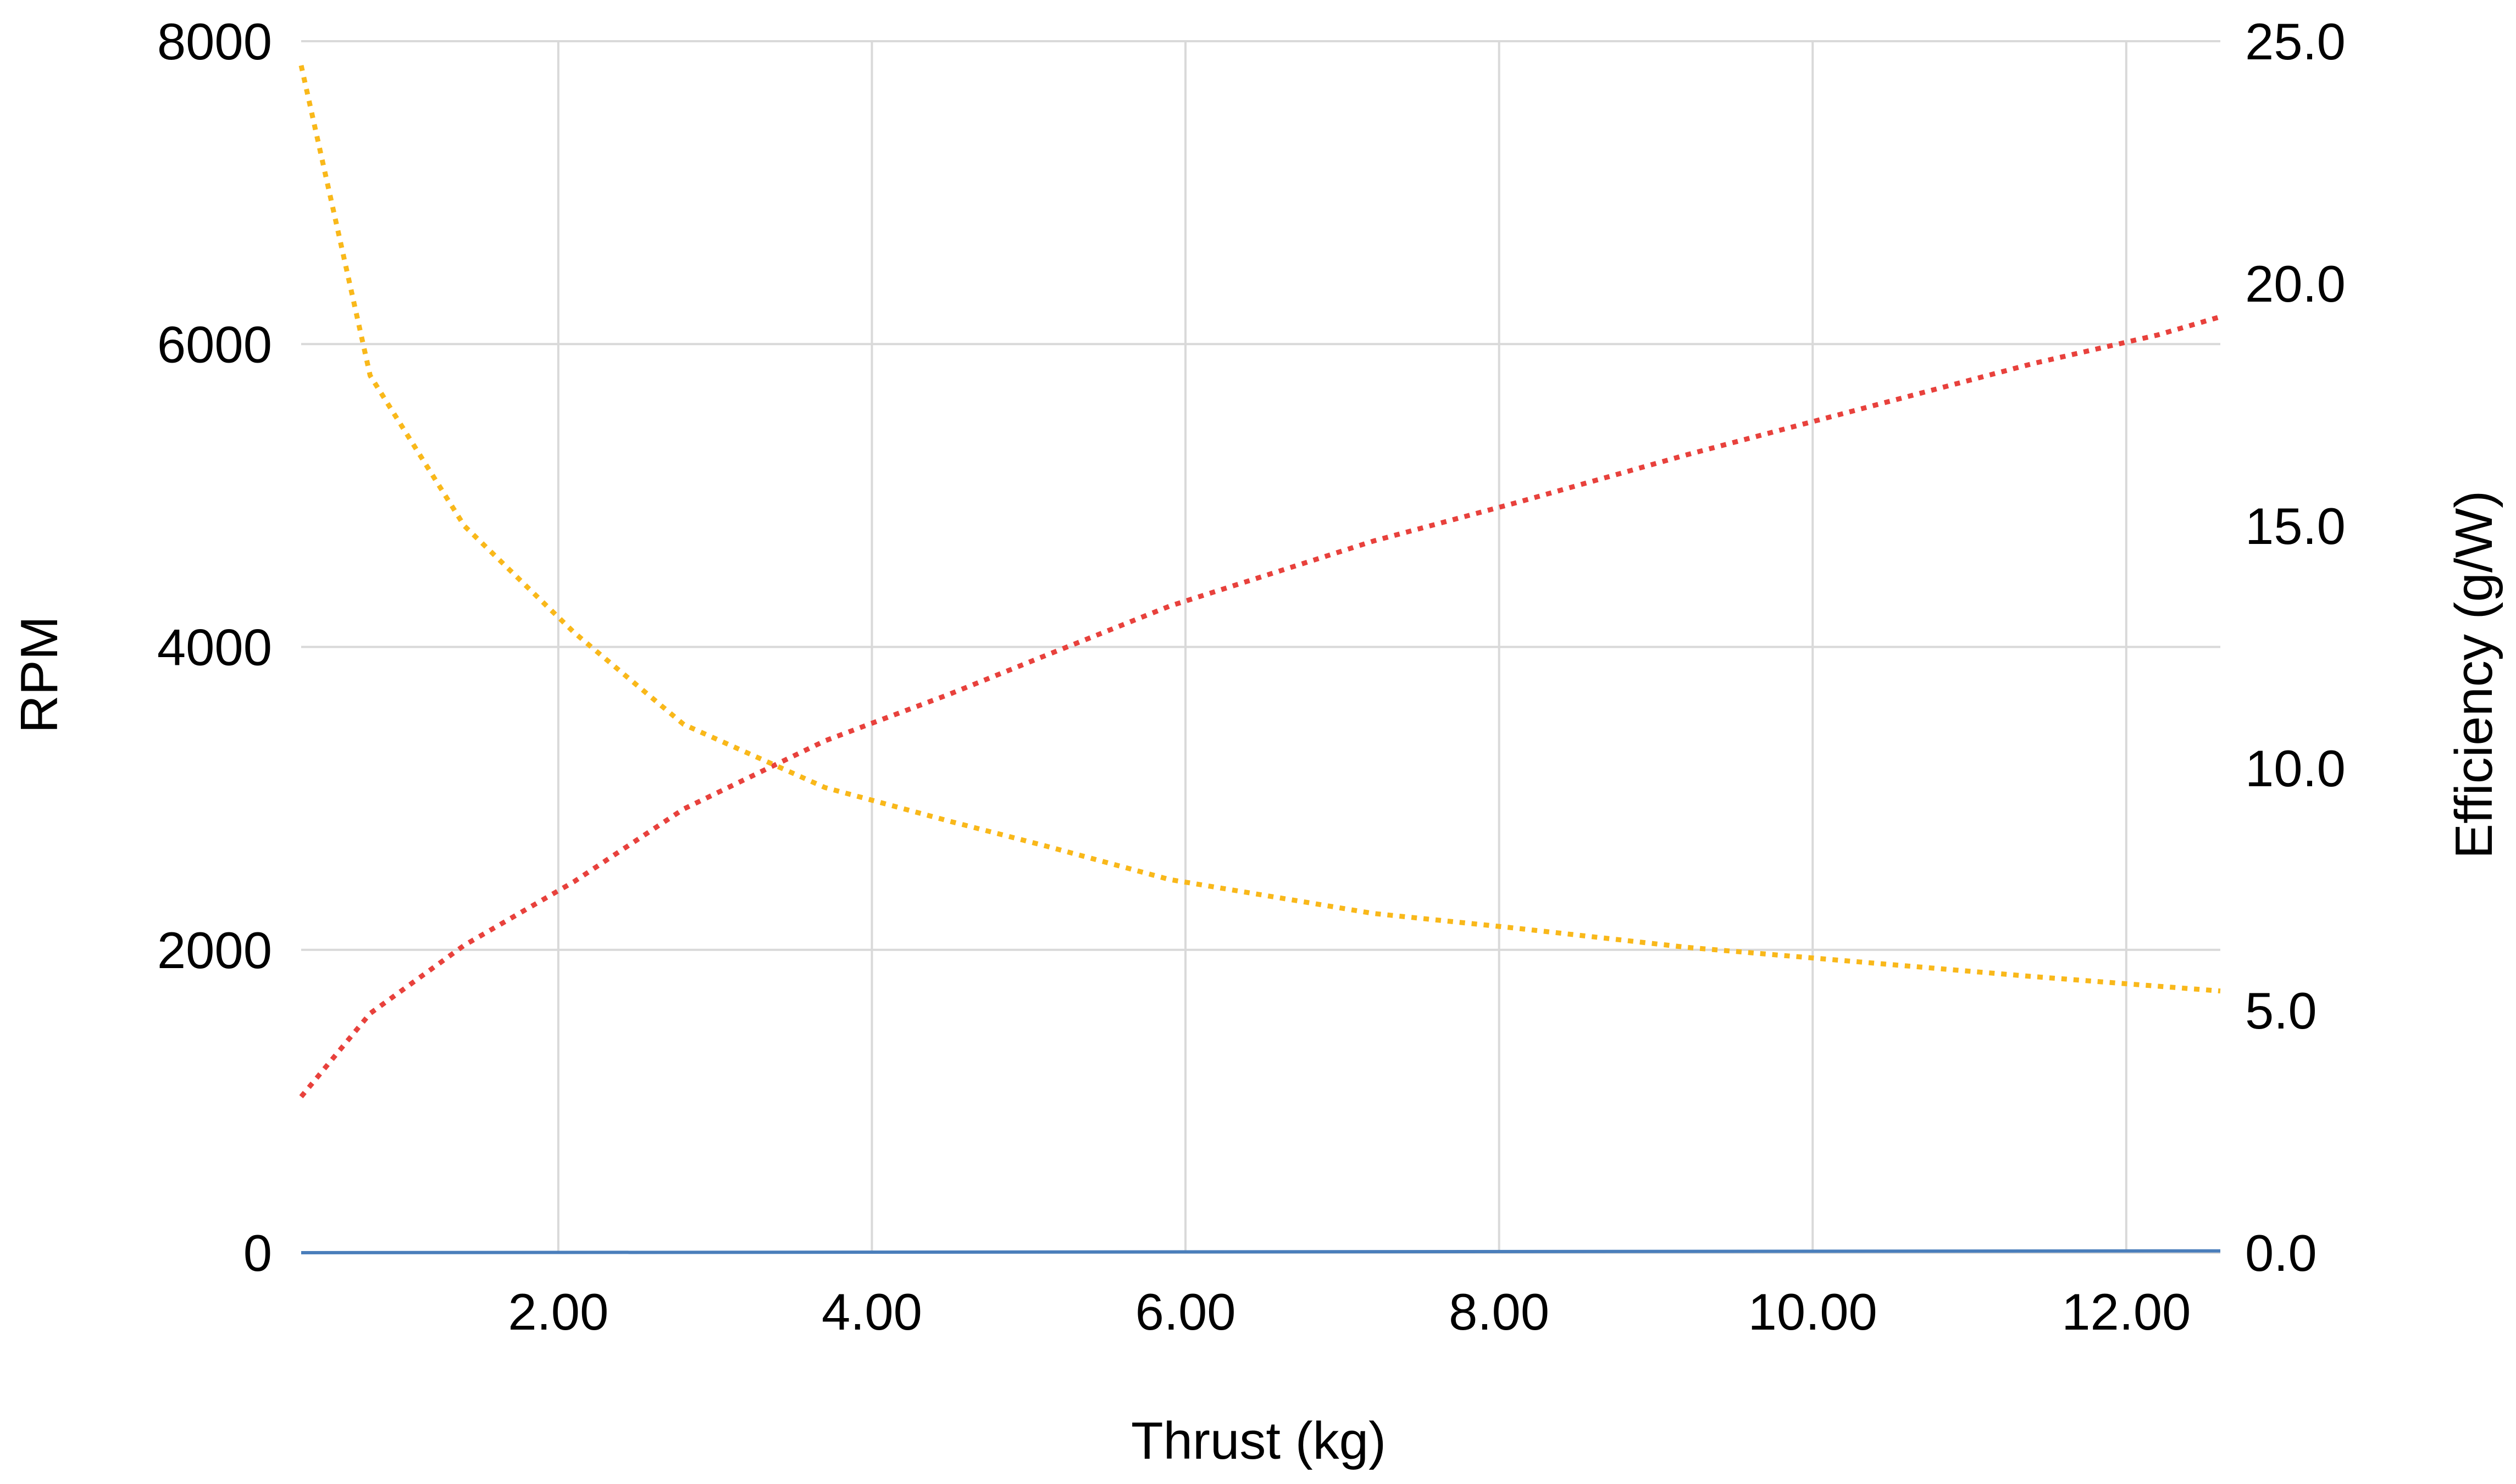 This screenshot has height=1484, width=2516. What do you see at coordinates (214, 344) in the screenshot?
I see `y-tick-label: 6000` at bounding box center [214, 344].